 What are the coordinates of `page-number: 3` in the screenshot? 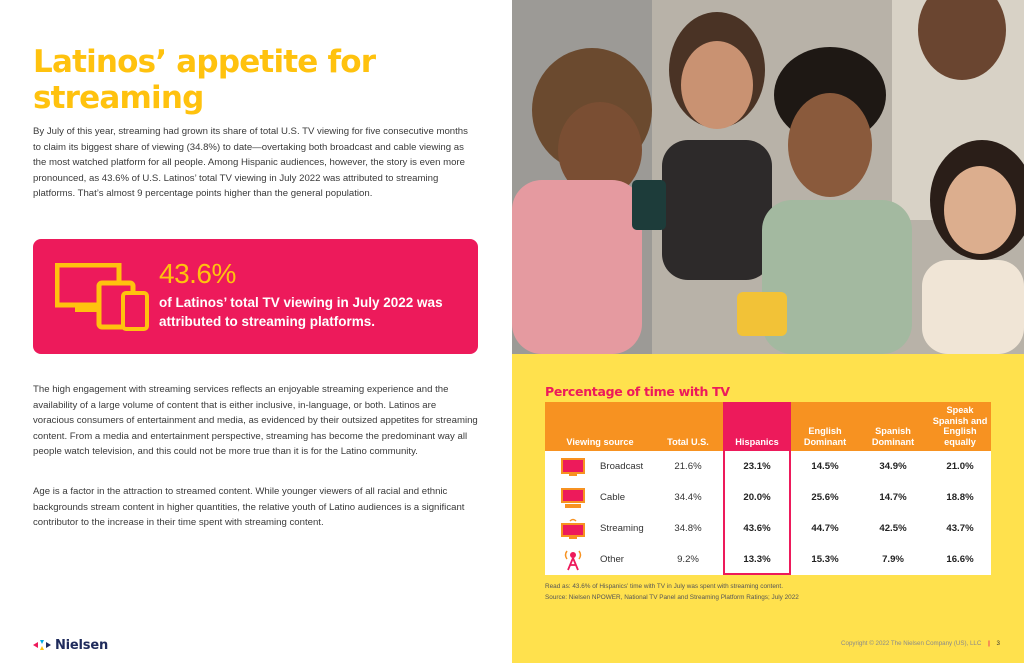 It's located at (998, 643).